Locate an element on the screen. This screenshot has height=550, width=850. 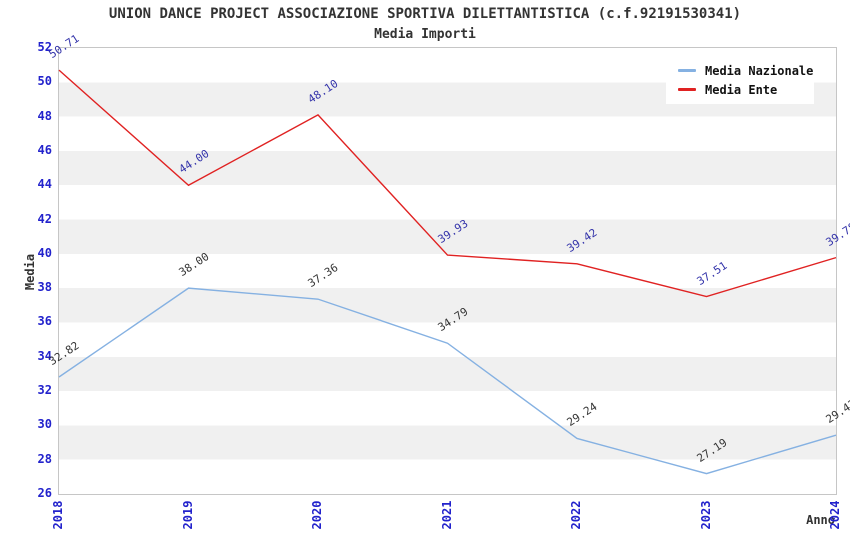
legend-label: Media Nazionale is located at coordinates (759, 70).